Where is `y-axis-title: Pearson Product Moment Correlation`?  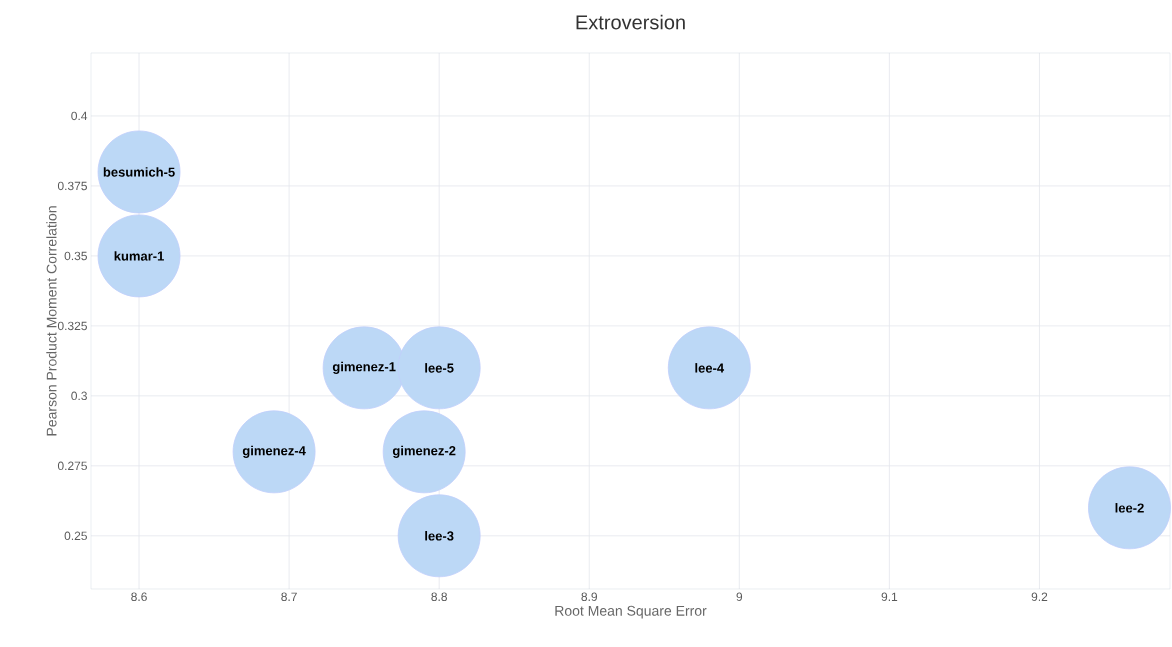 y-axis-title: Pearson Product Moment Correlation is located at coordinates (51, 321).